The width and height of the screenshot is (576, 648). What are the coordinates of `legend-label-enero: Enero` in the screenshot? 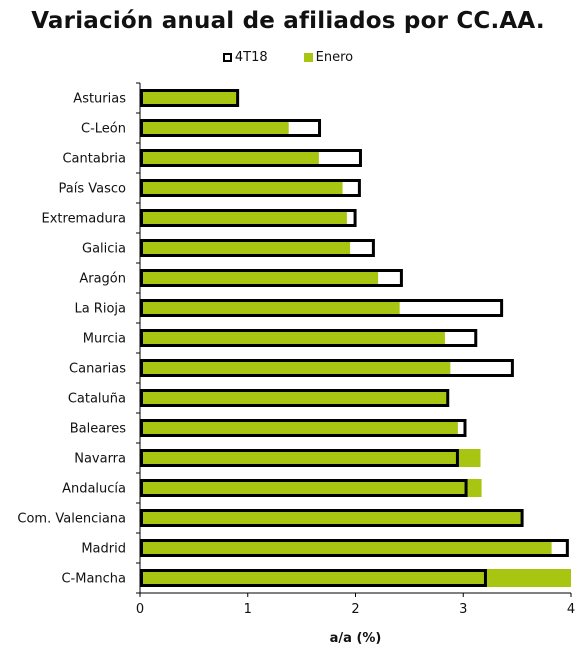 It's located at (334, 57).